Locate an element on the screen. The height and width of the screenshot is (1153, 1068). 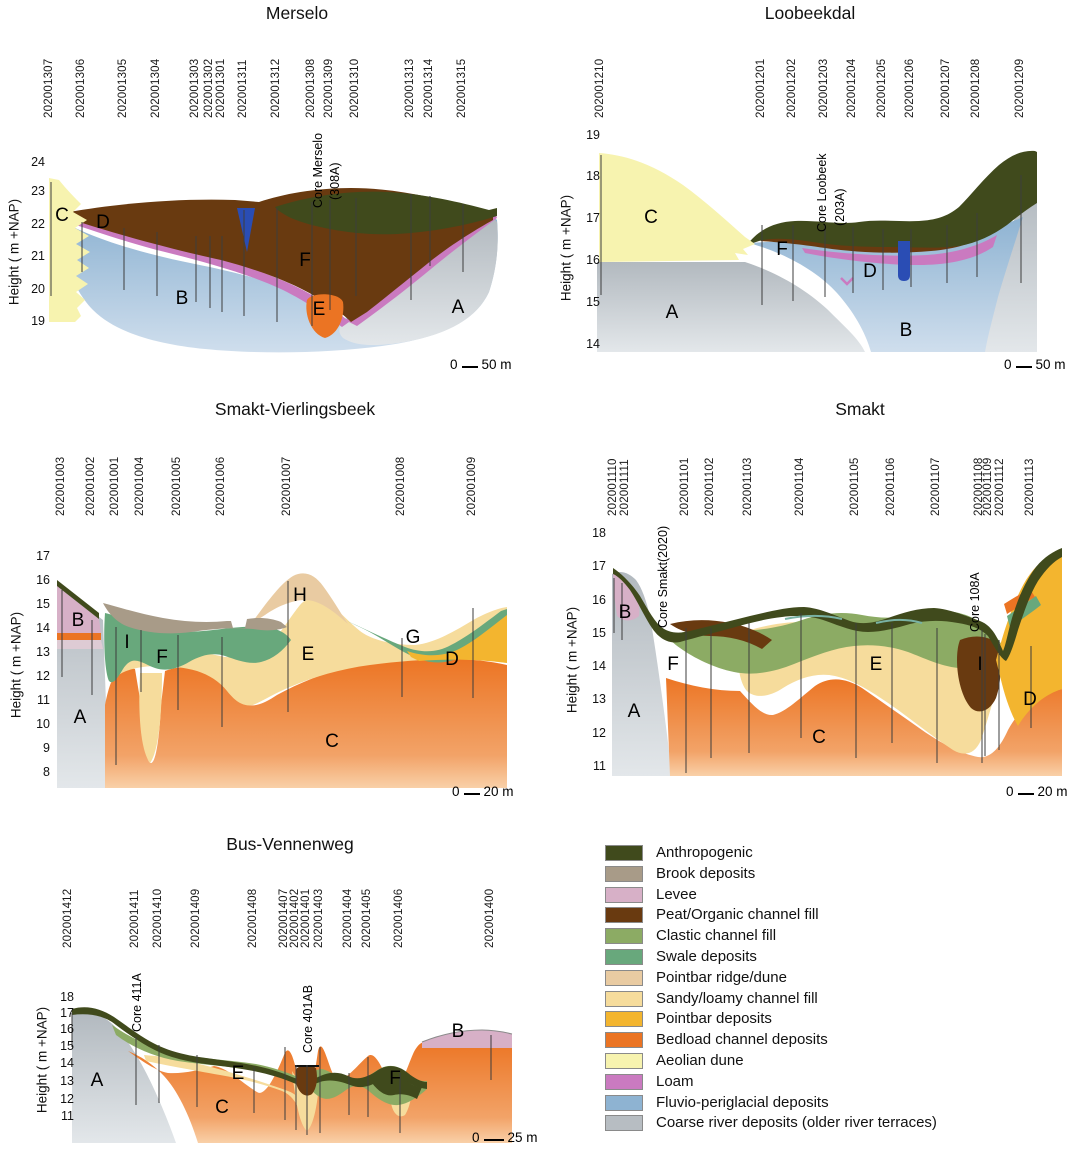
borehole-label: 202001202 is located at coordinates (792, 88).